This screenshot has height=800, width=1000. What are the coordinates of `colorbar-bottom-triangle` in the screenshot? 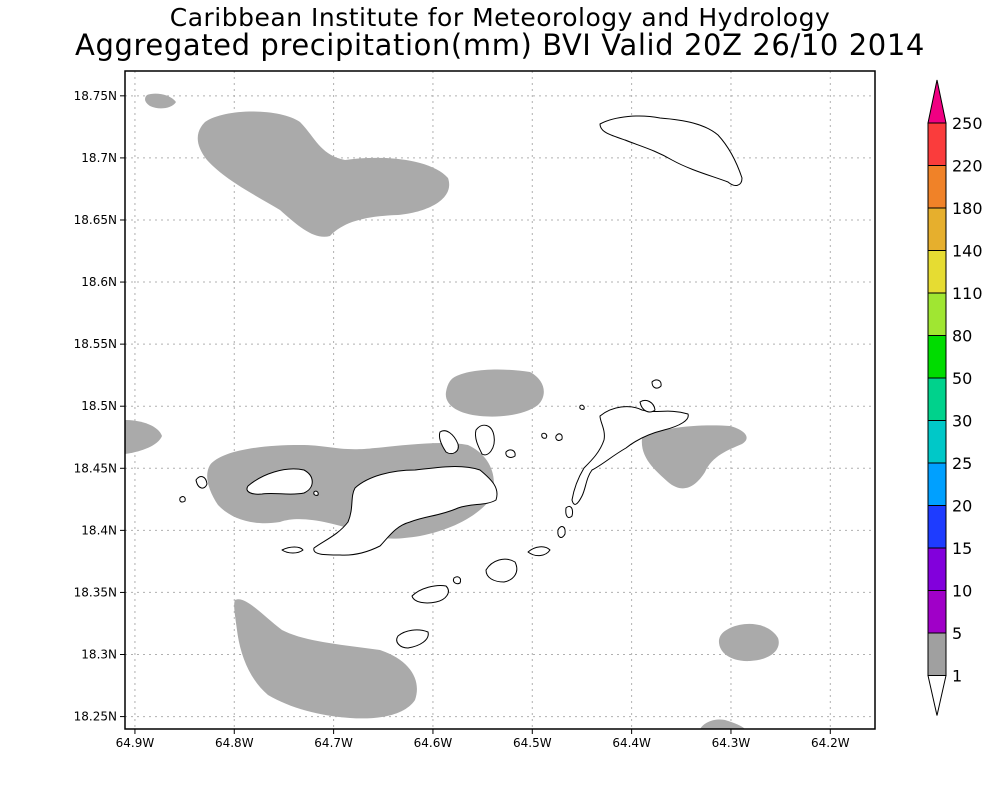 It's located at (937, 695).